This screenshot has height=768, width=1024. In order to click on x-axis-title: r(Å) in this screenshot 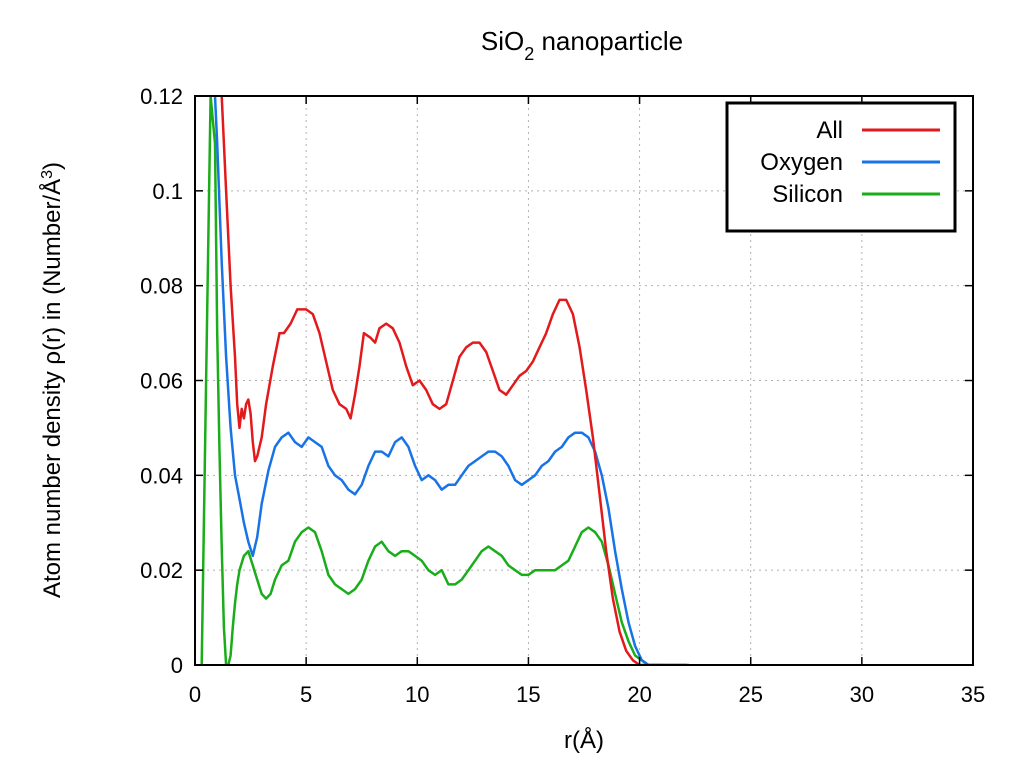, I will do `click(584, 740)`.